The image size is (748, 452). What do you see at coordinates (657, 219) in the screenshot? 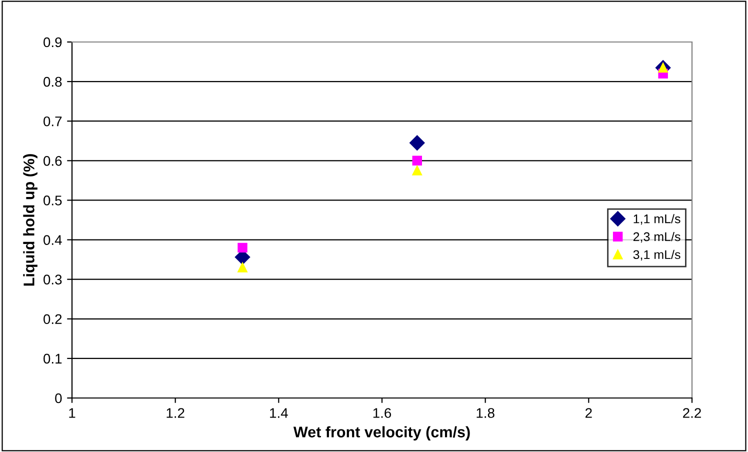
I see `legend-label: 1,1 mL/s` at bounding box center [657, 219].